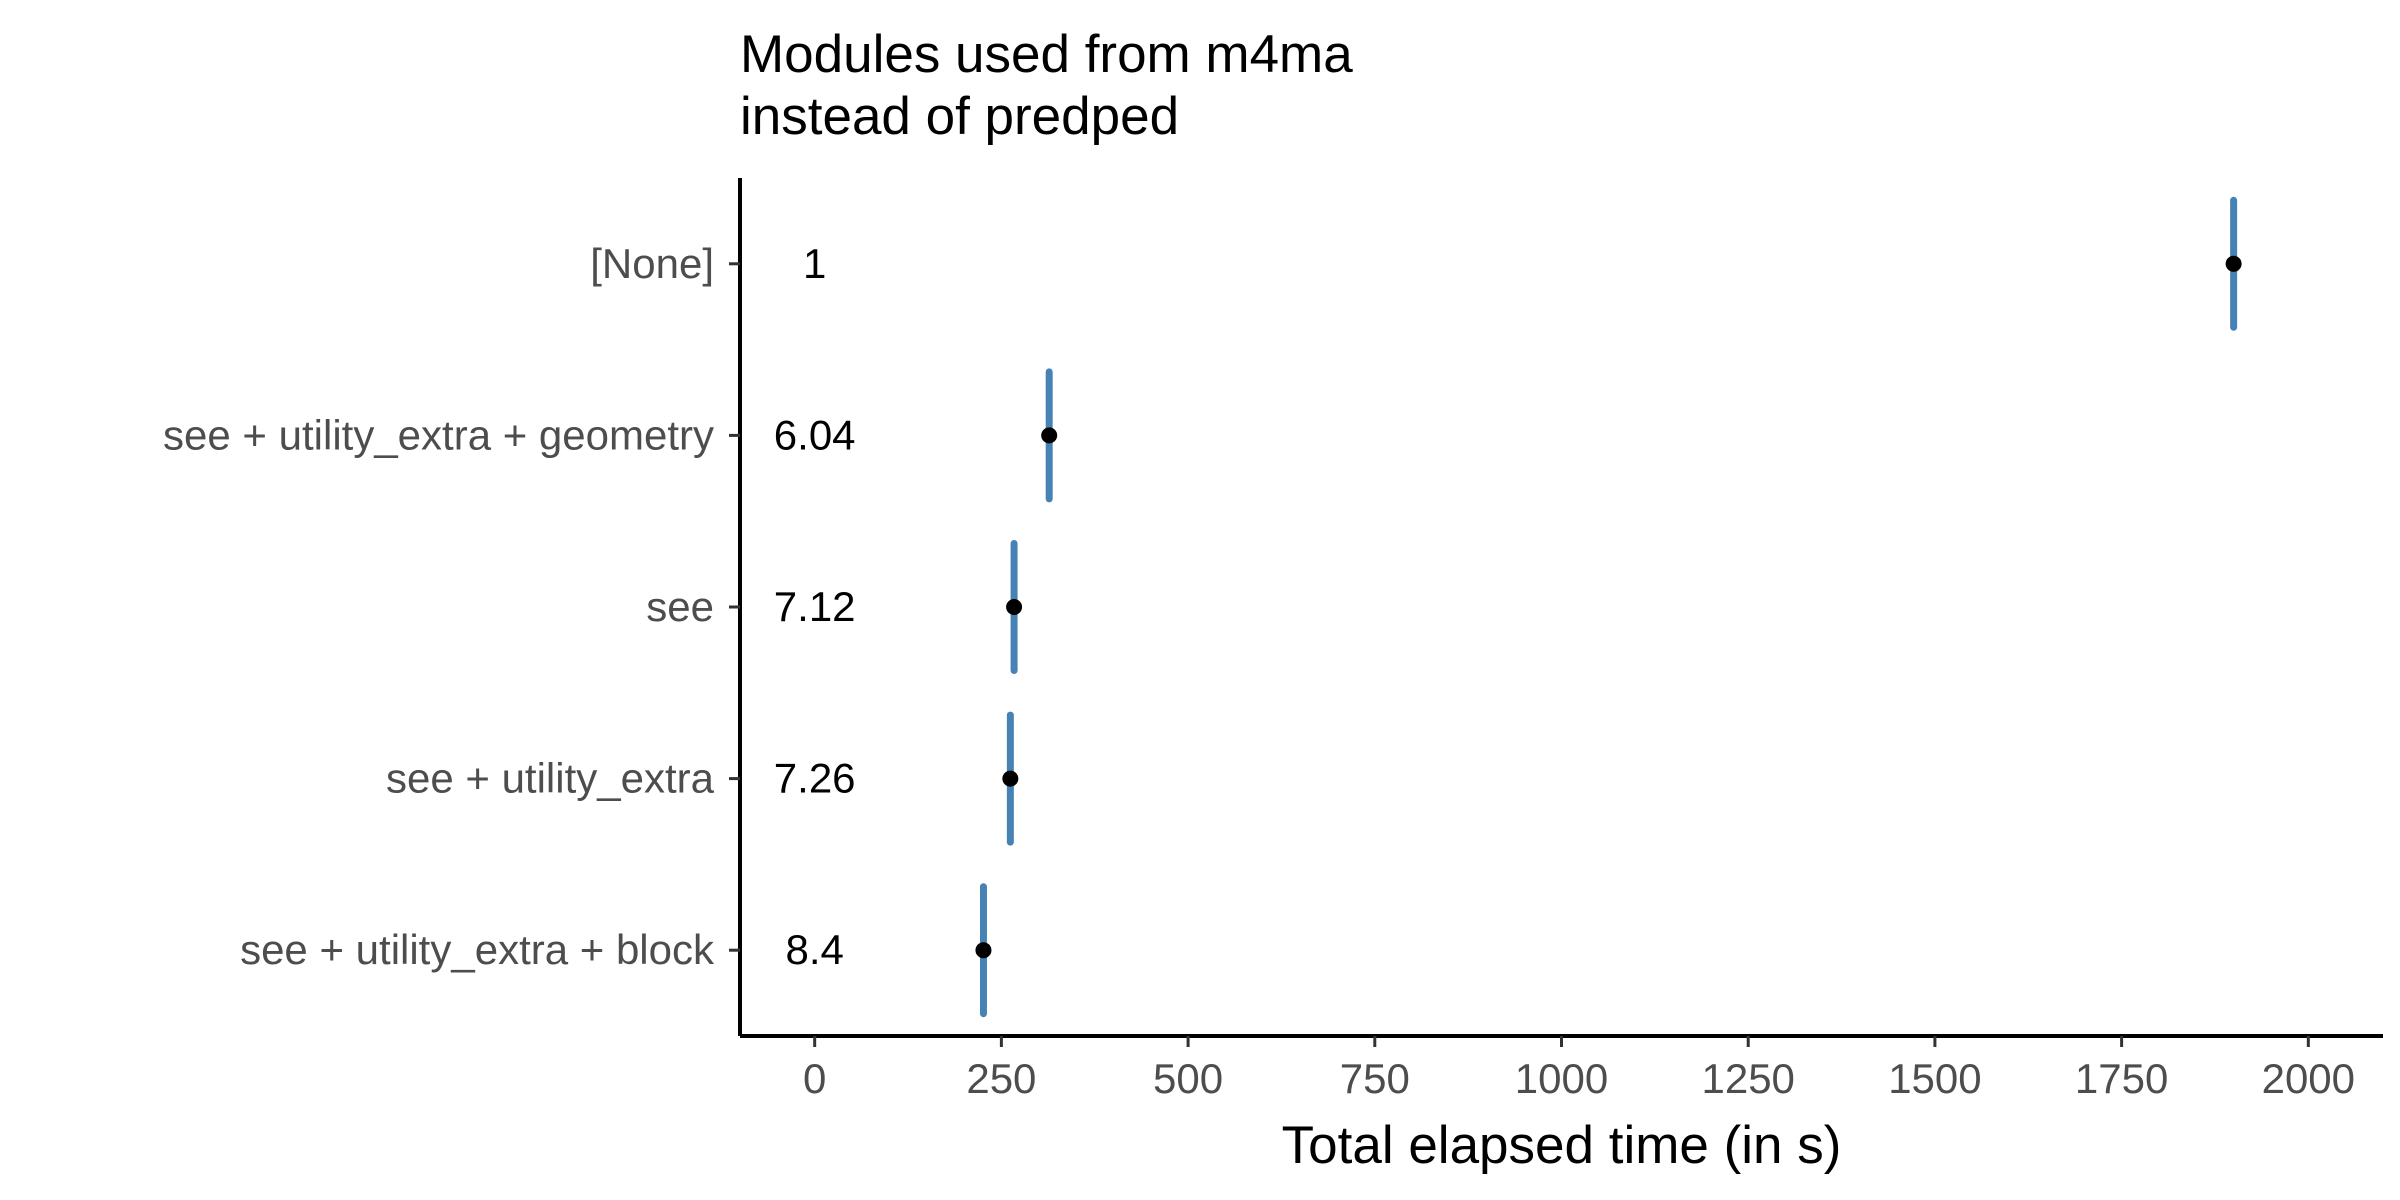 The width and height of the screenshot is (2400, 1200). Describe the element at coordinates (1561, 1078) in the screenshot. I see `x-tick-label: 1000` at that location.